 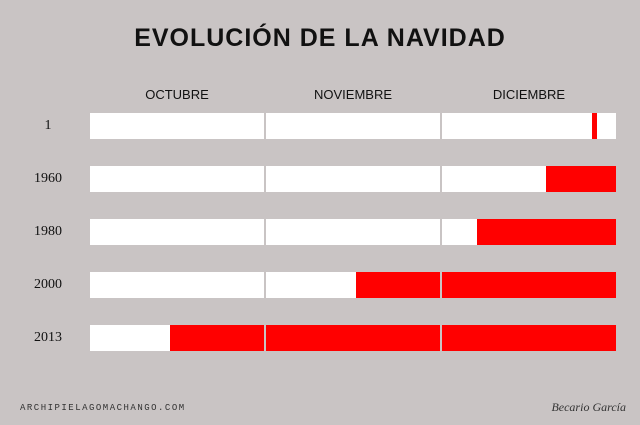 I want to click on month-label-october: OCTUBRE, so click(x=177, y=94).